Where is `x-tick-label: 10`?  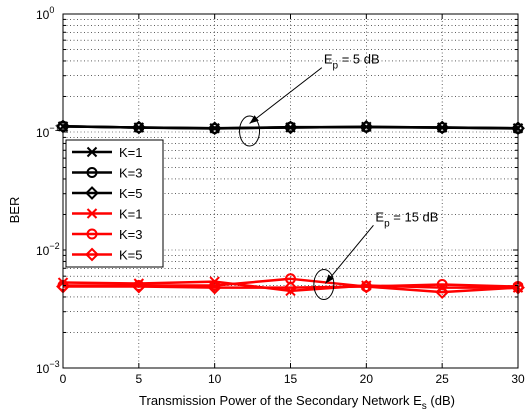
x-tick-label: 10 is located at coordinates (215, 379).